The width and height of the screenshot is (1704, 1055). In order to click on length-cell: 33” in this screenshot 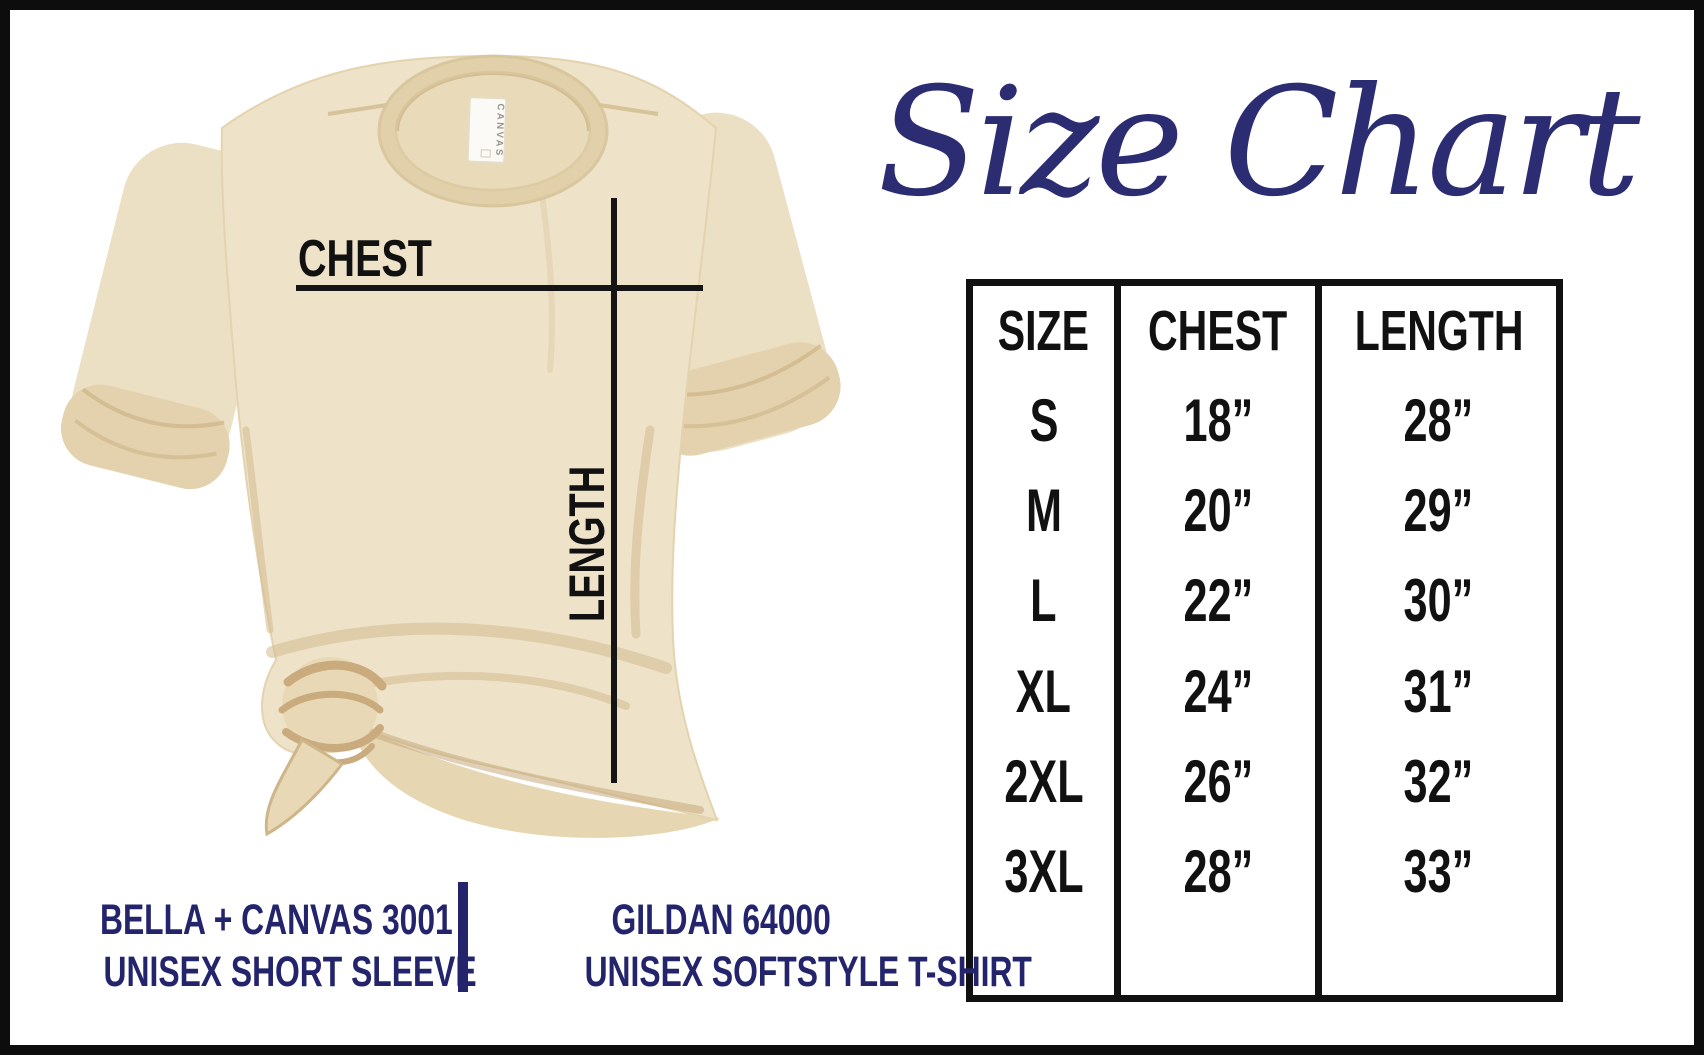, I will do `click(1438, 871)`.